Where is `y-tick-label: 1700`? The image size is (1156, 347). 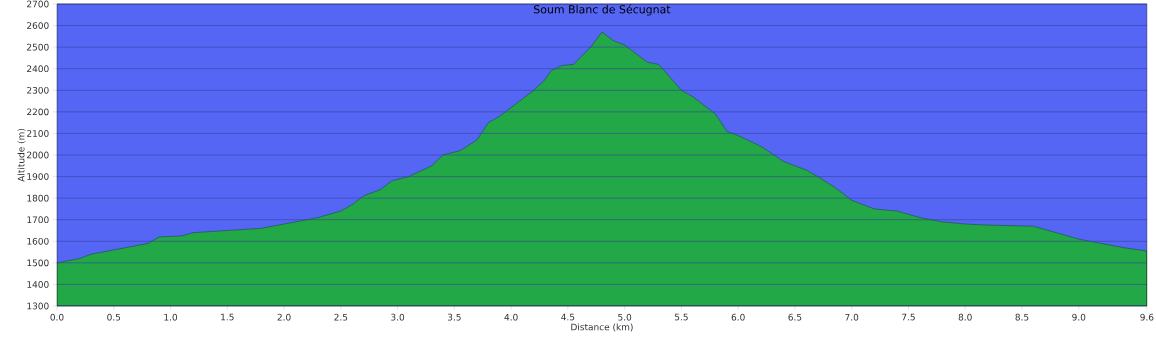
y-tick-label: 1700 is located at coordinates (38, 220).